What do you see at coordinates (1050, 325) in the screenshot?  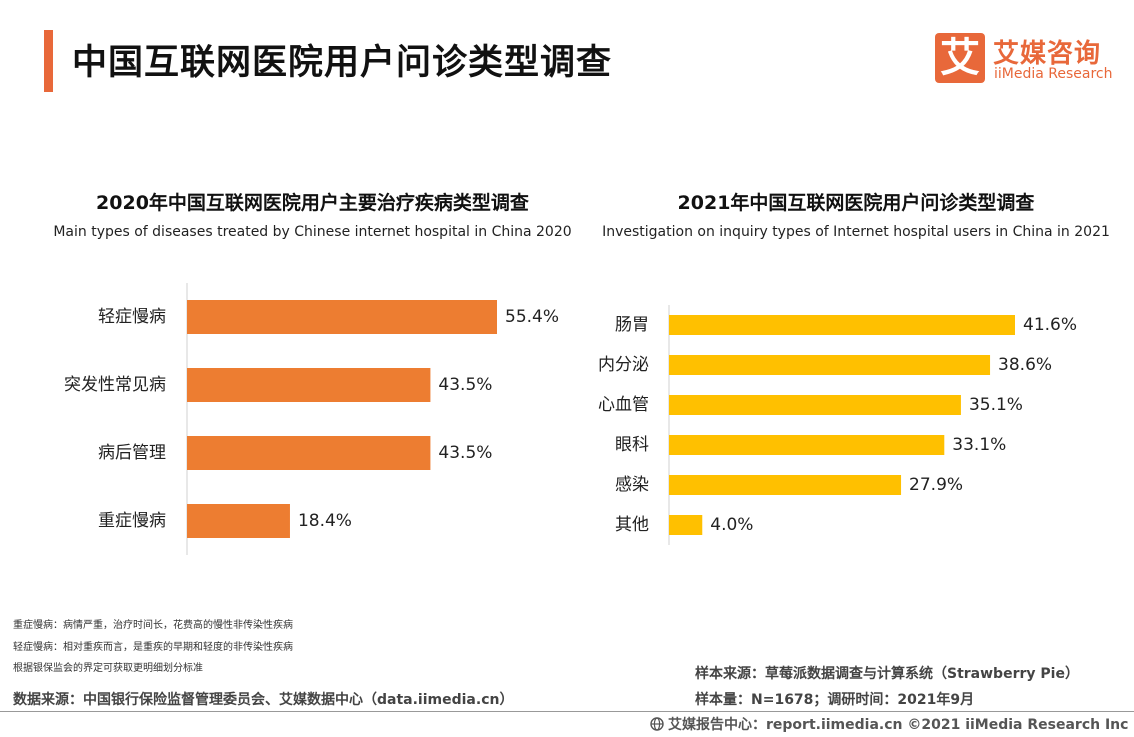 I see `value-label-1-0: 41.6%` at bounding box center [1050, 325].